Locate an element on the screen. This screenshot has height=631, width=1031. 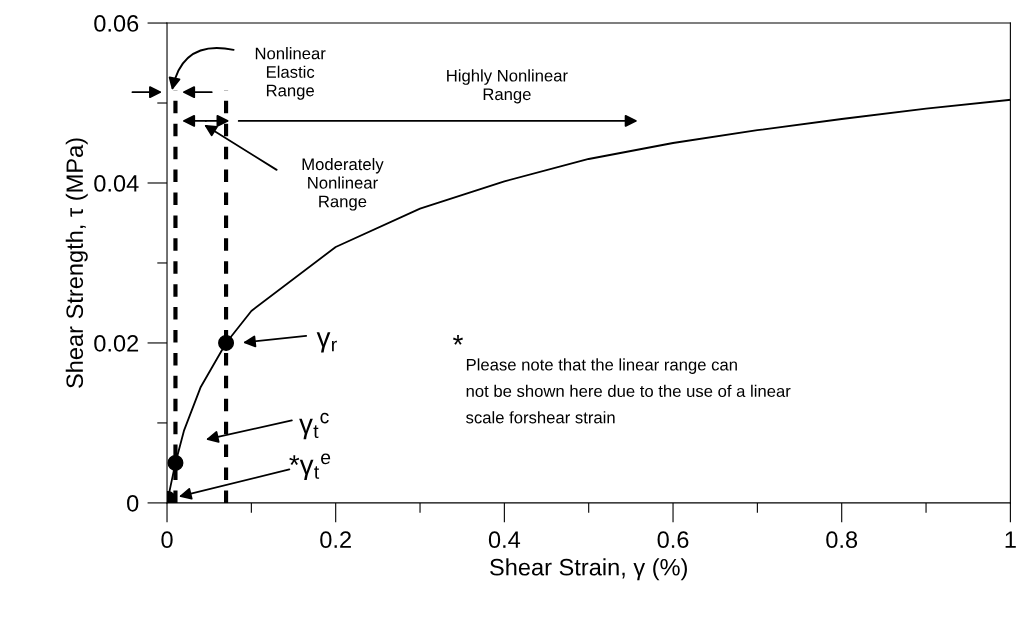
annotation: Highly Nonlinear Range is located at coordinates (507, 86).